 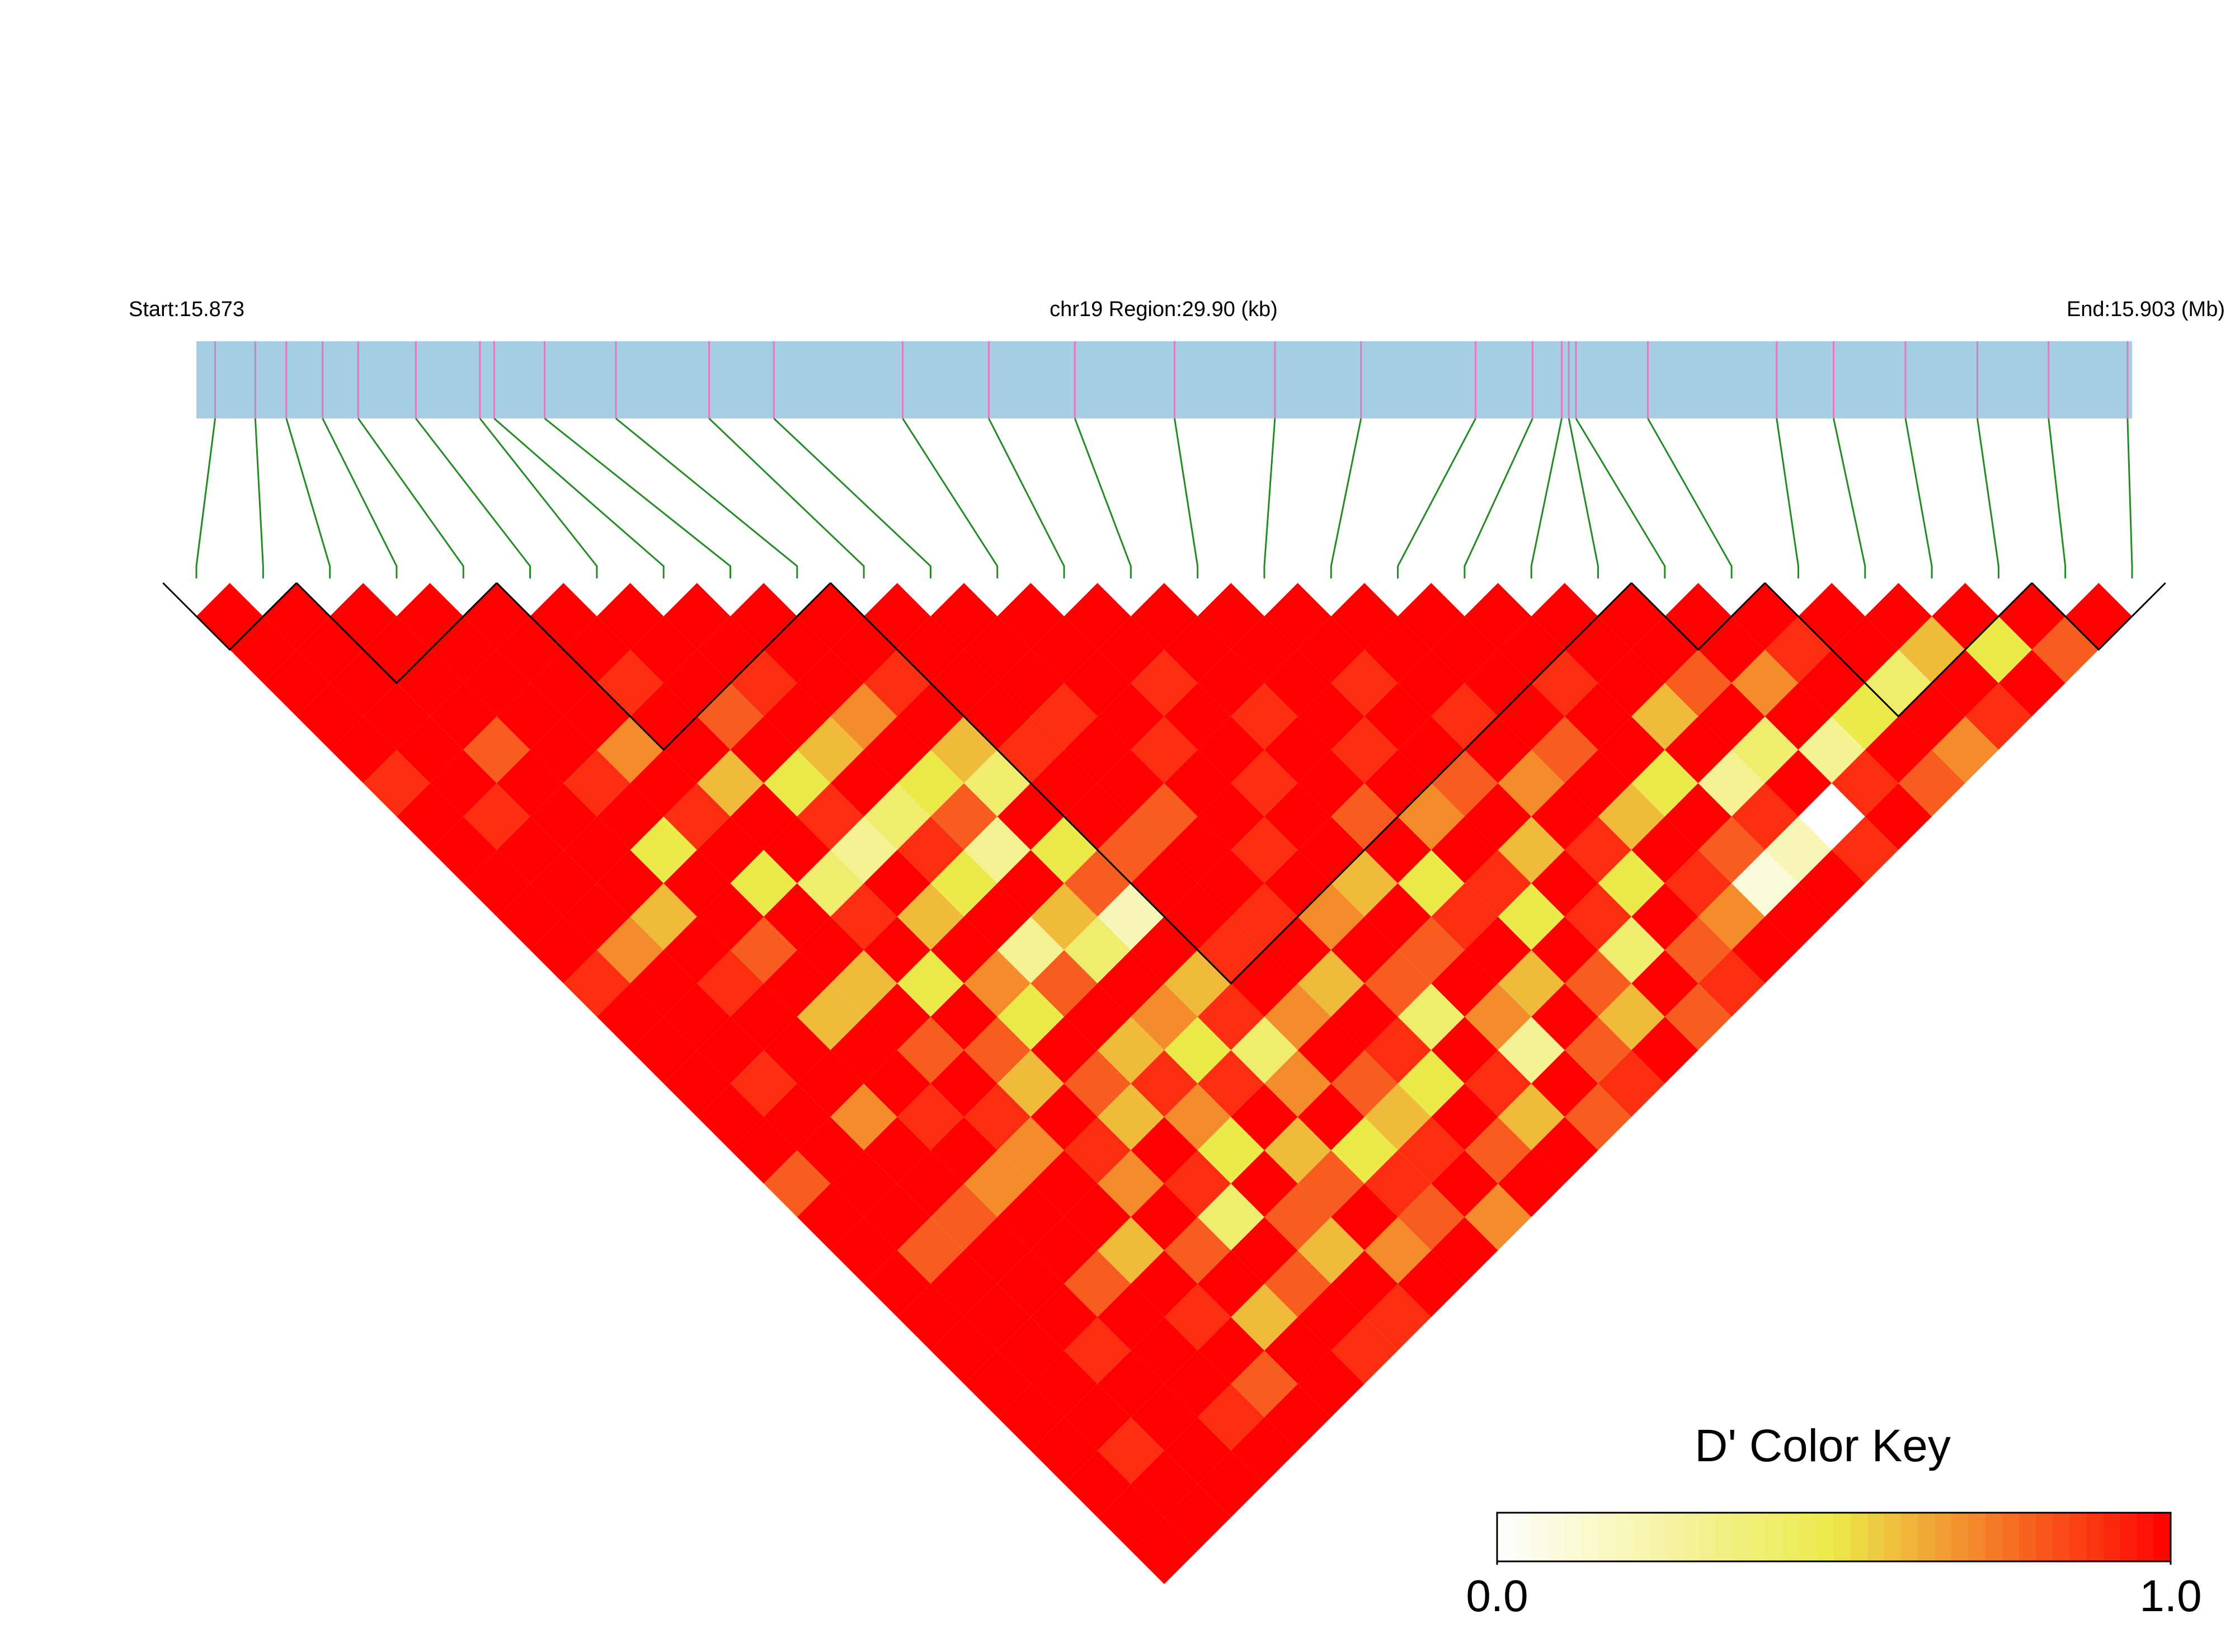 I want to click on color-key-frame, so click(x=1834, y=1537).